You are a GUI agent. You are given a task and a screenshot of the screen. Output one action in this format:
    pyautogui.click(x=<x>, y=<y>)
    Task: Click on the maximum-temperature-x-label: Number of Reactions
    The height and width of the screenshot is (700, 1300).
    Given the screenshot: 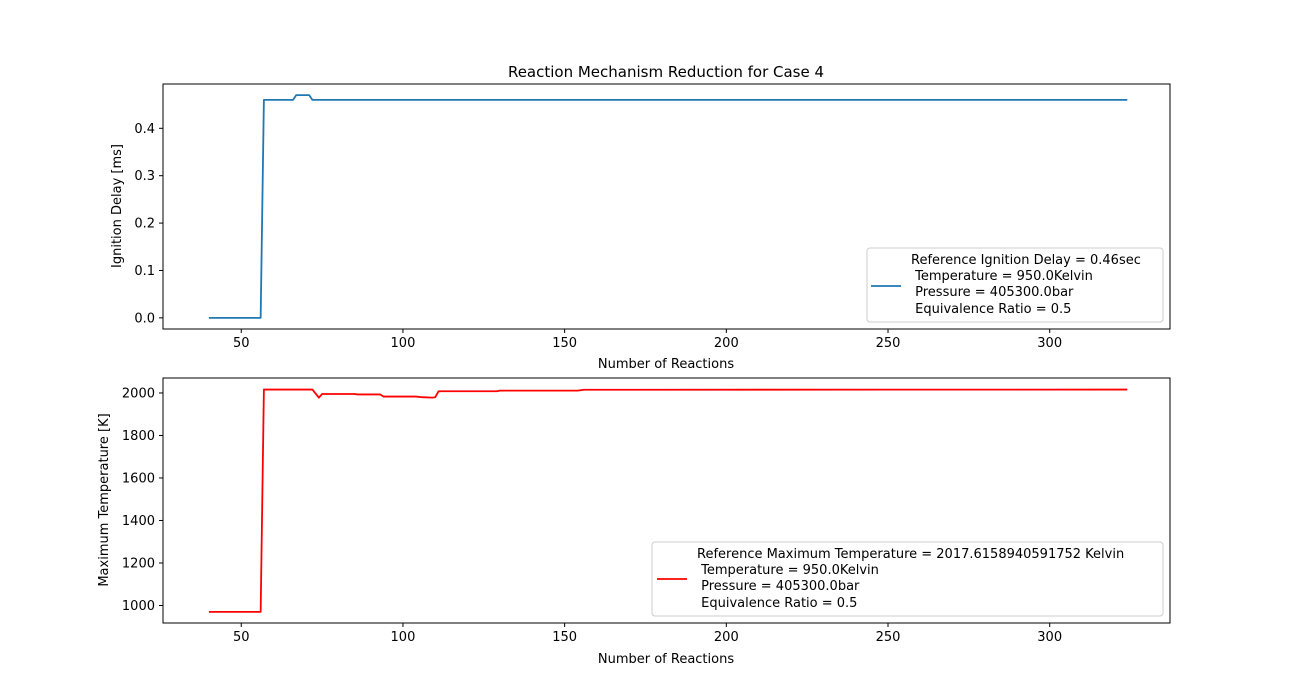 What is the action you would take?
    pyautogui.click(x=666, y=659)
    